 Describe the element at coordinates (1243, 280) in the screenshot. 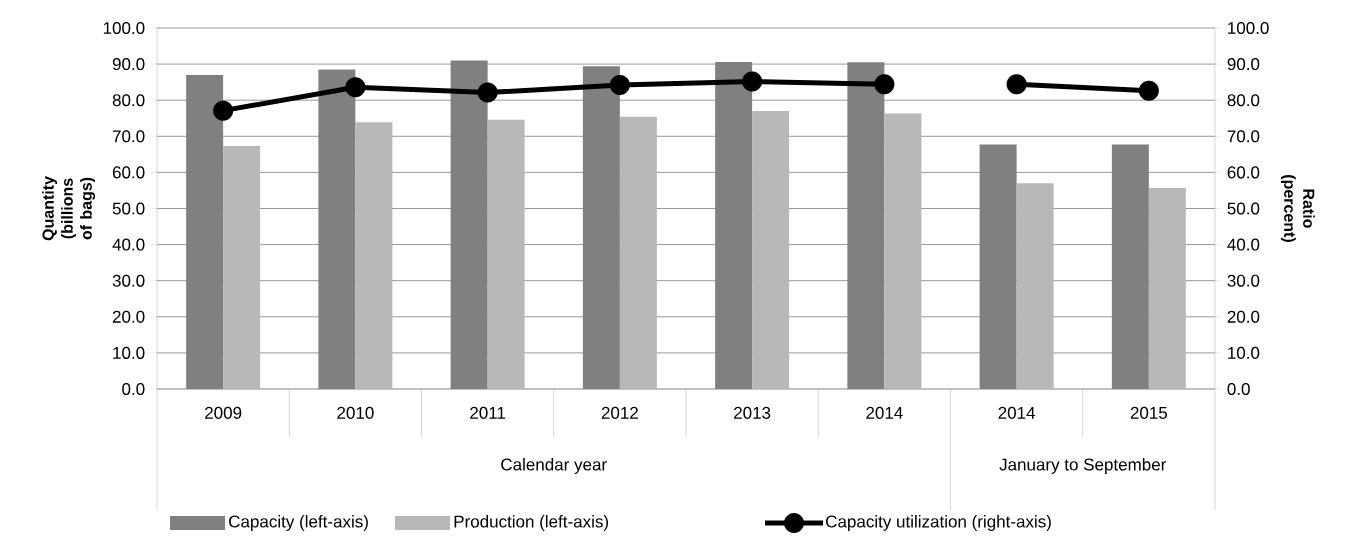

I see `y2-tick-label: 30.0` at that location.